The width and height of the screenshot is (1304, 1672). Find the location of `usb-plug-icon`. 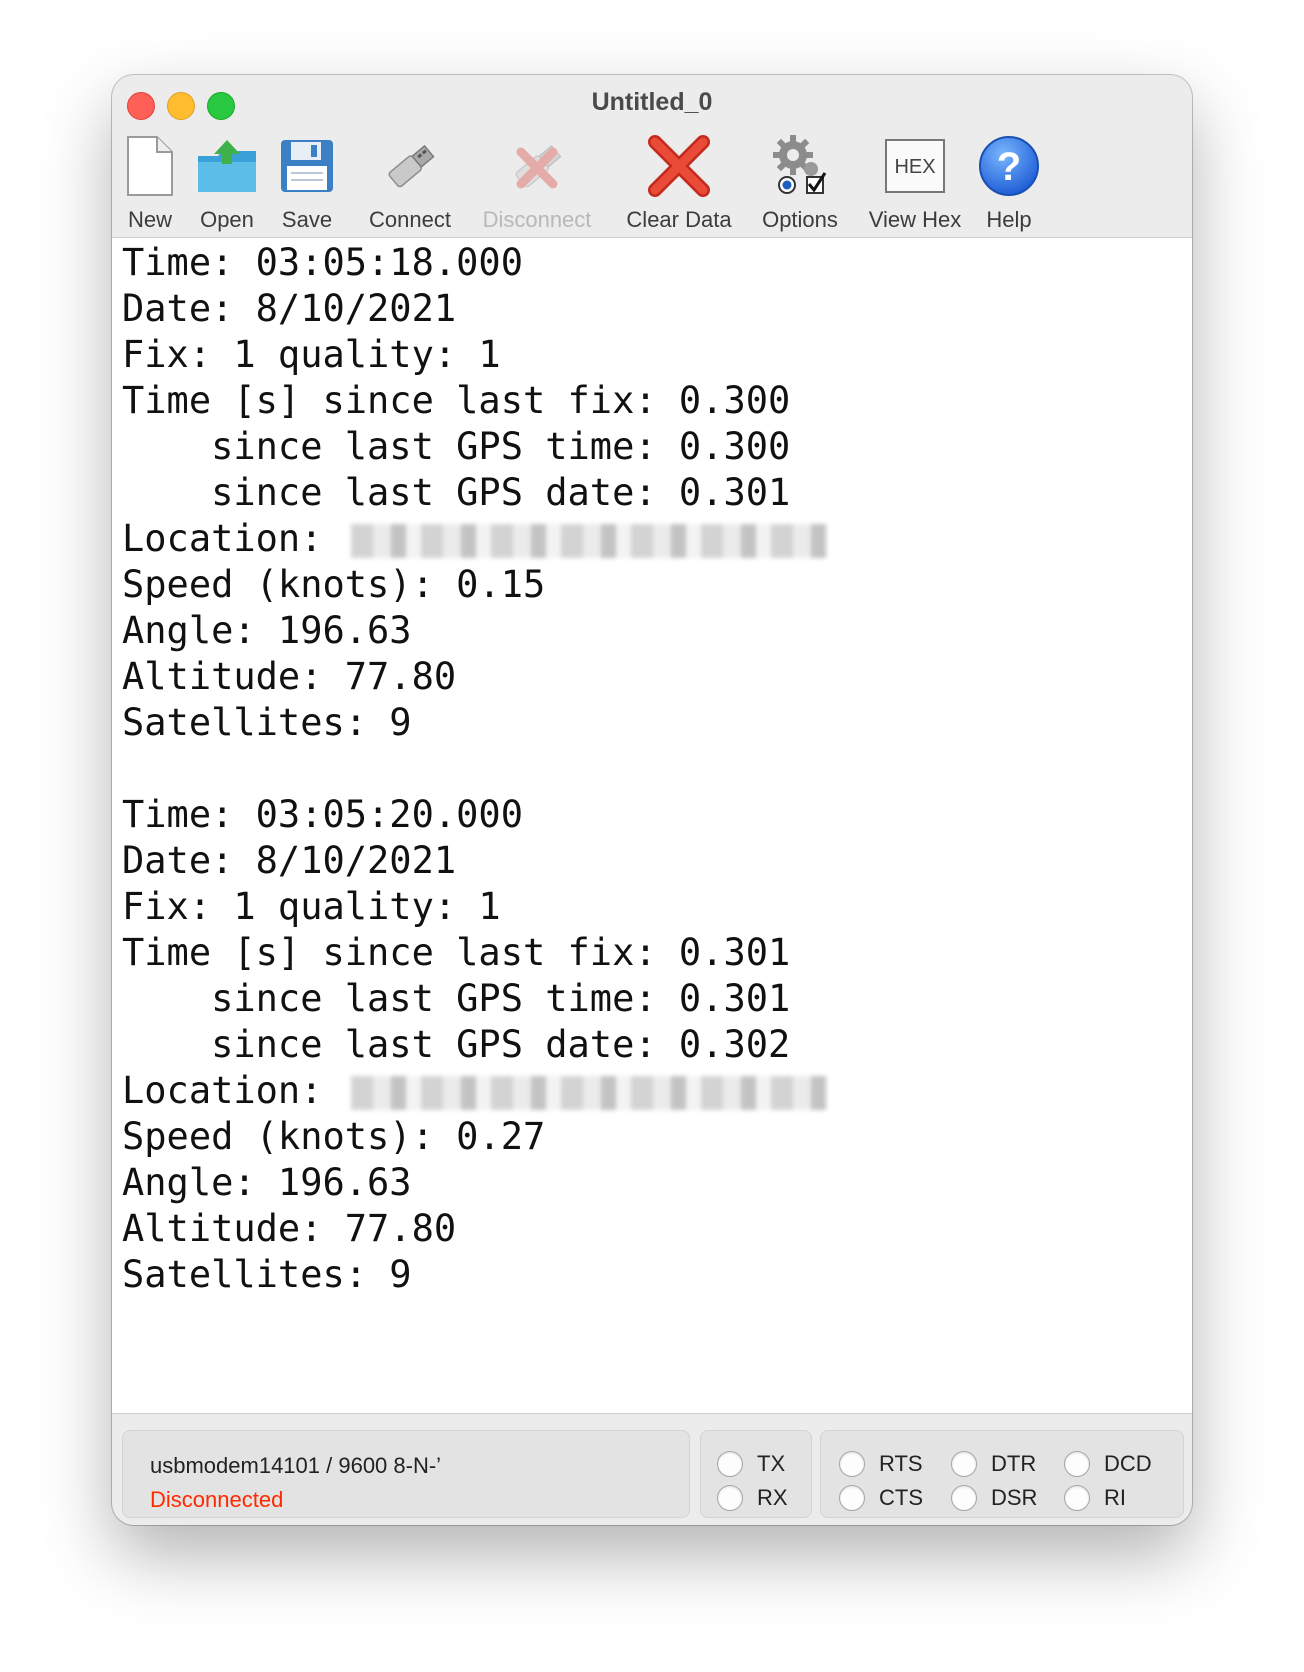

usb-plug-icon is located at coordinates (410, 166).